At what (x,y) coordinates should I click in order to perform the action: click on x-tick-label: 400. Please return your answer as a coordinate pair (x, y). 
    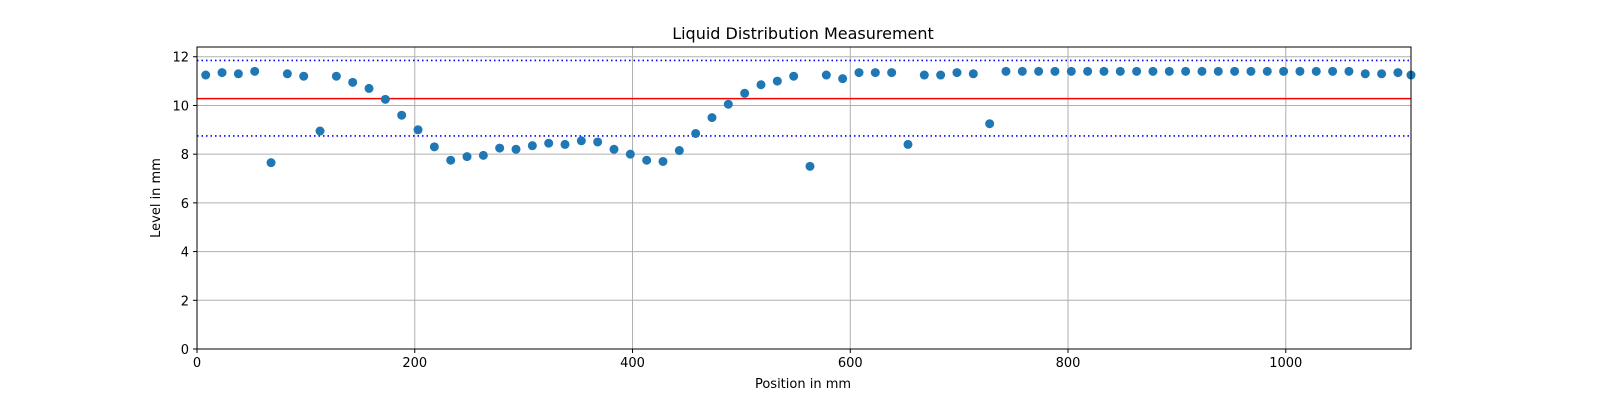
    Looking at the image, I should click on (632, 363).